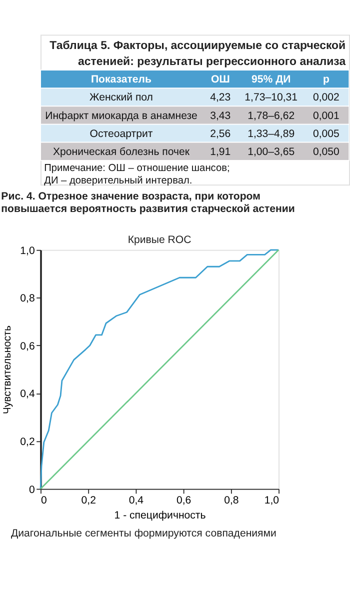  Describe the element at coordinates (160, 240) in the screenshot. I see `chart-subtitle: Кривые ROC` at that location.